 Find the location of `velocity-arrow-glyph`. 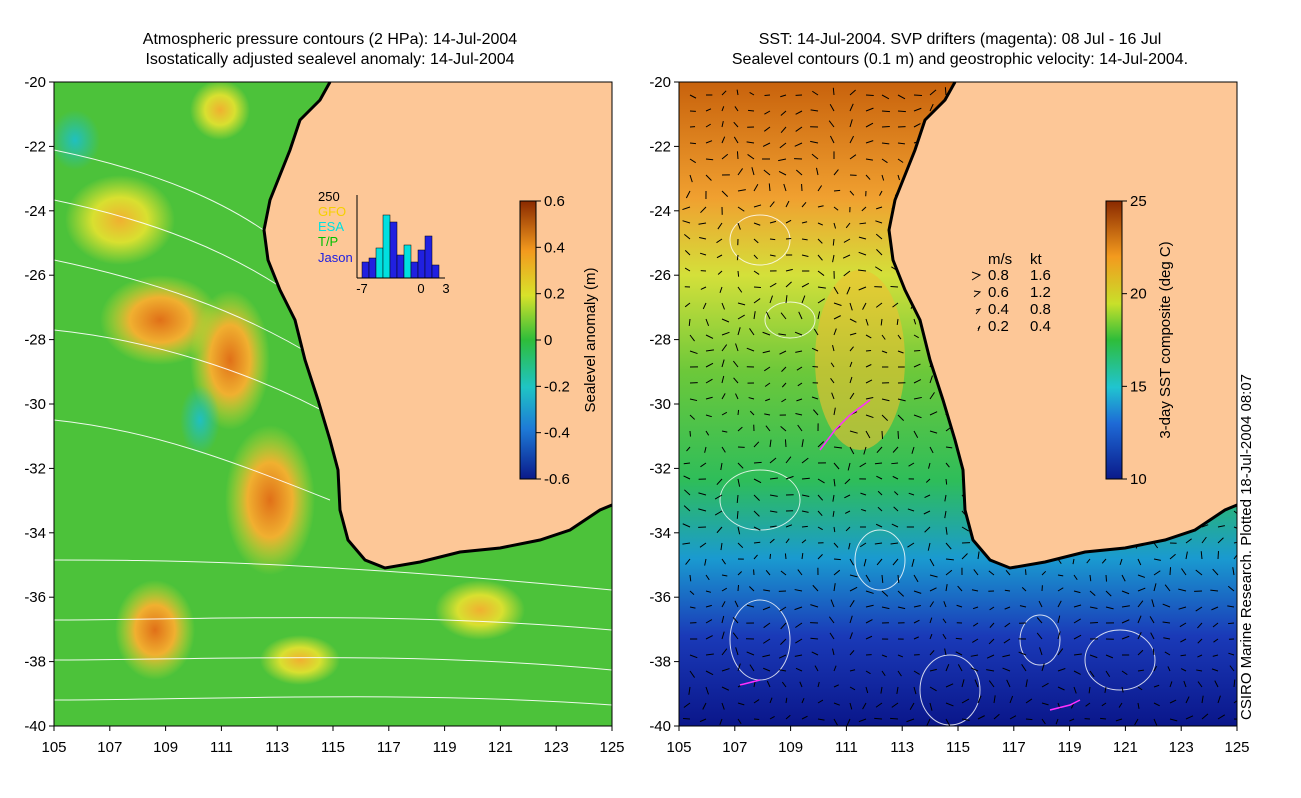

velocity-arrow-glyph is located at coordinates (979, 328).